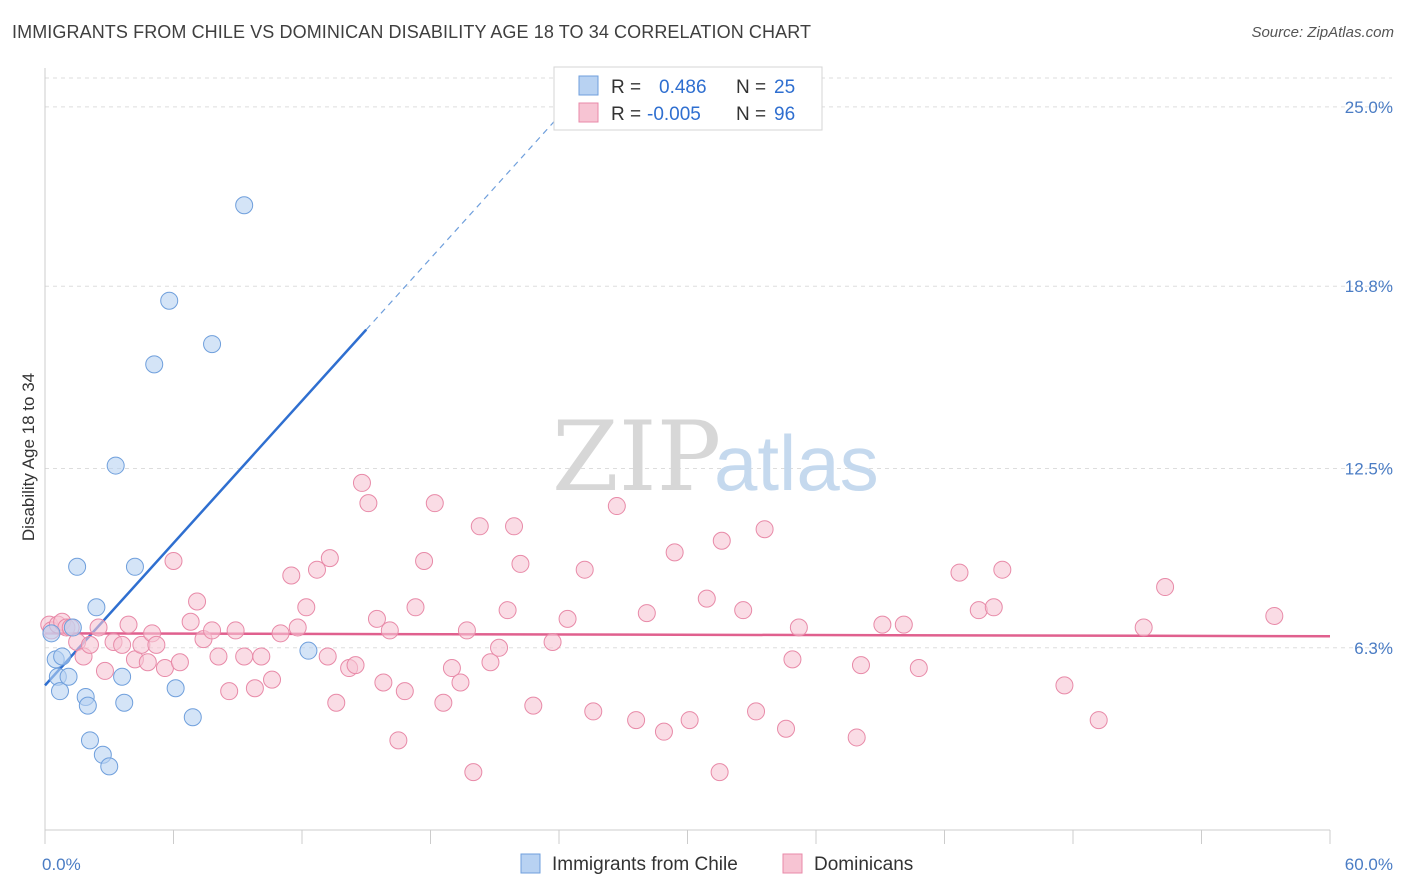  I want to click on bottom-legend-swatch-pink, so click(792, 863).